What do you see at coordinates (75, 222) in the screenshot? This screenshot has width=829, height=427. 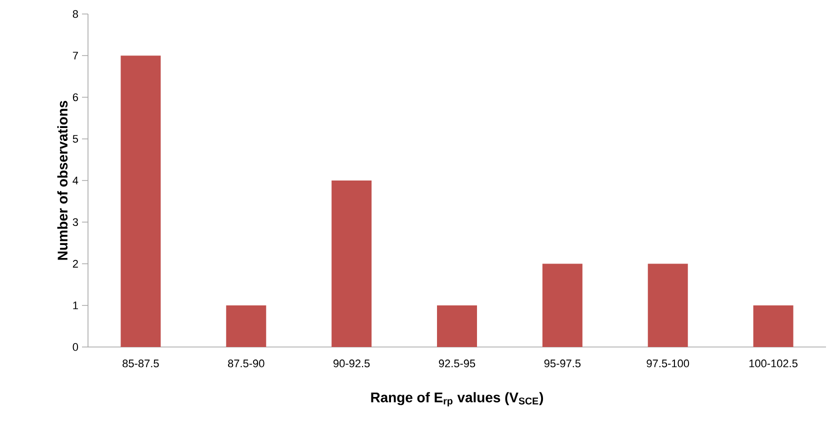 I see `y-tick-label: 3` at bounding box center [75, 222].